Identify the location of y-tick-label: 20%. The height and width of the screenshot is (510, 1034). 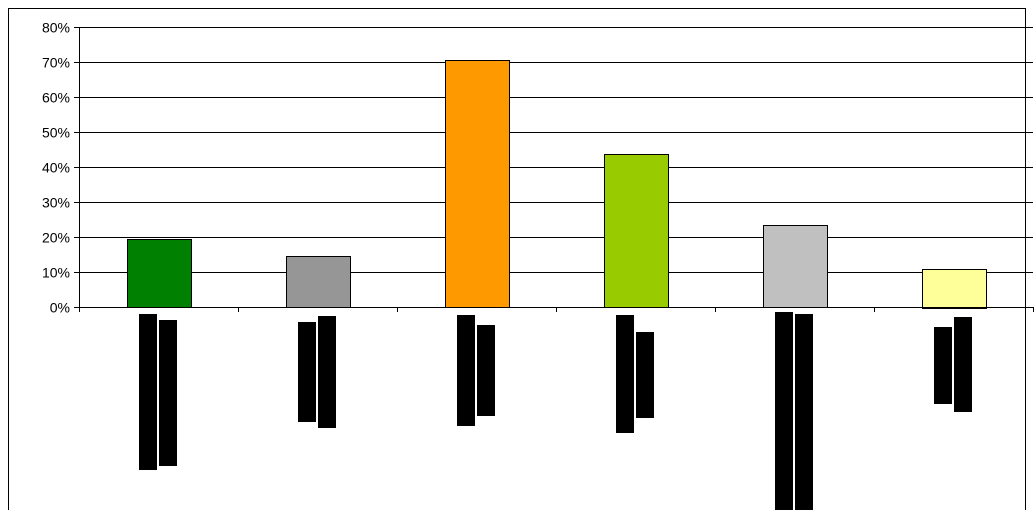
(56, 238).